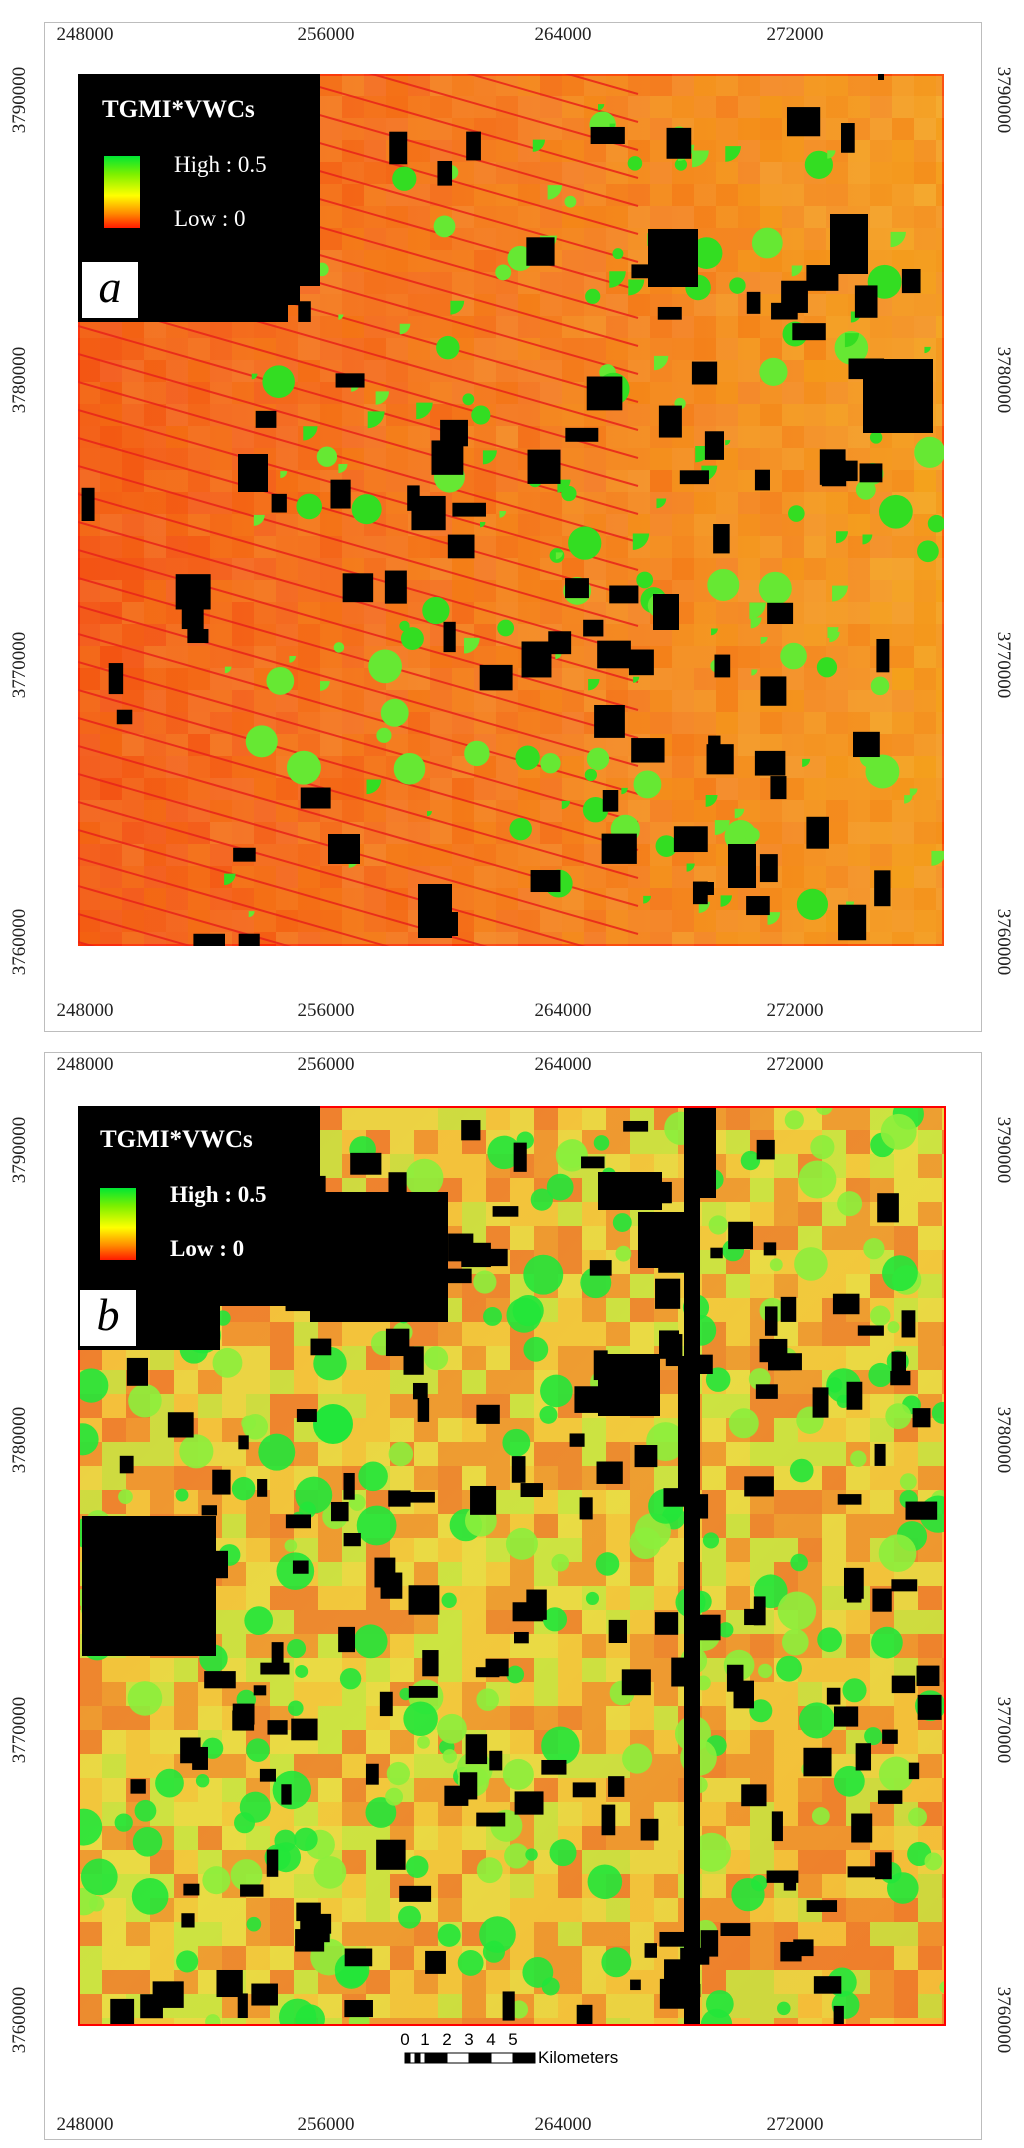  I want to click on scale-bar-graphic, so click(470, 2058).